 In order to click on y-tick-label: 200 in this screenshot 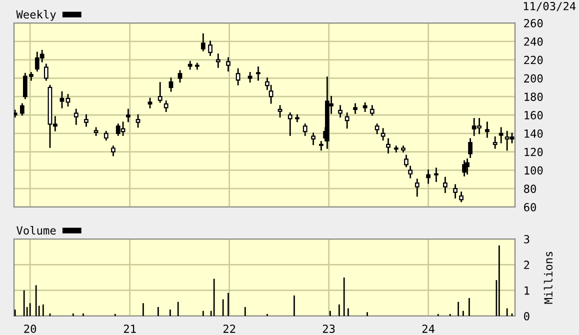, I will do `click(533, 78)`.